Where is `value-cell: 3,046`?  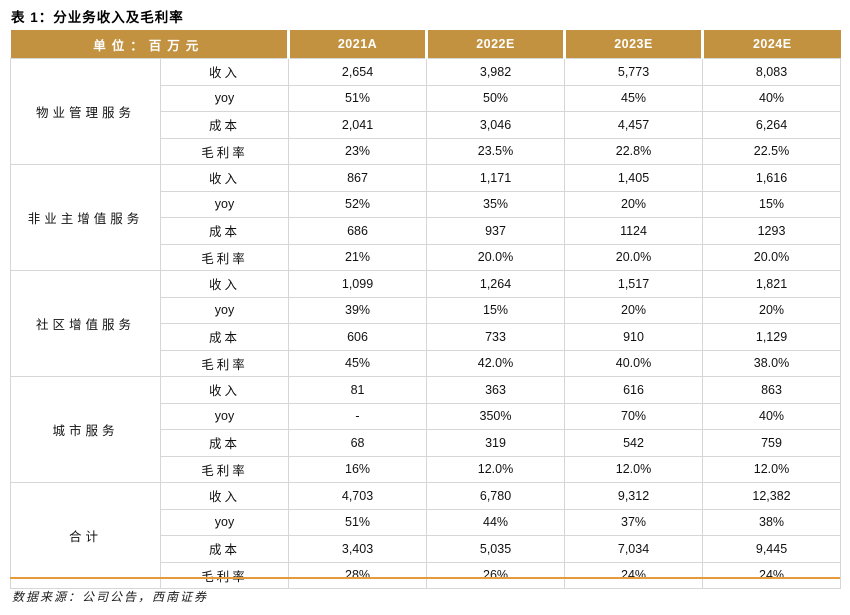 value-cell: 3,046 is located at coordinates (496, 125).